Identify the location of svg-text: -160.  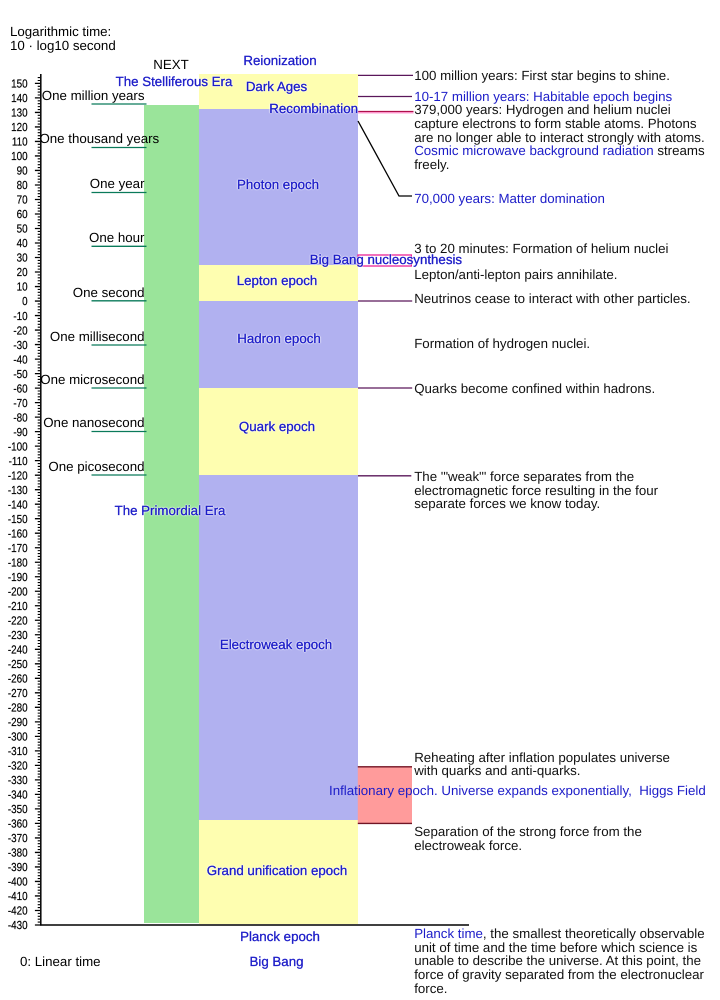
(18, 533).